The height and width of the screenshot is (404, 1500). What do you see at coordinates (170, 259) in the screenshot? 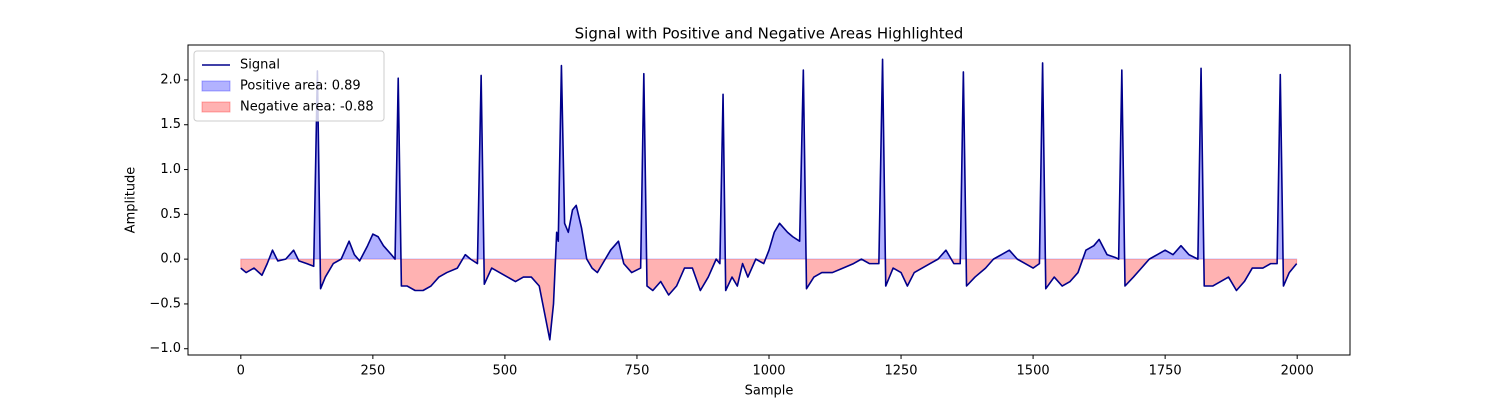
I see `y-tick-label: 0.0` at bounding box center [170, 259].